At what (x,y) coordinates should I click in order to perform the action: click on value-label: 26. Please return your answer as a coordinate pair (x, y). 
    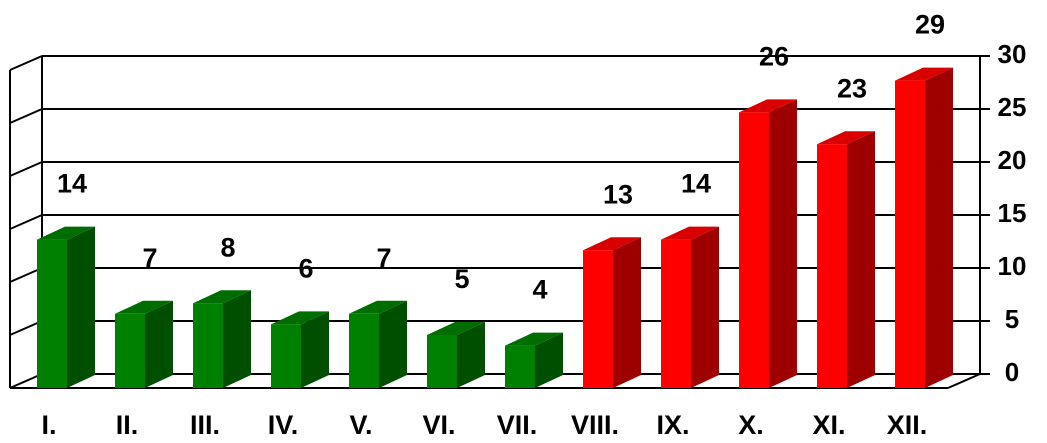
    Looking at the image, I should click on (774, 57).